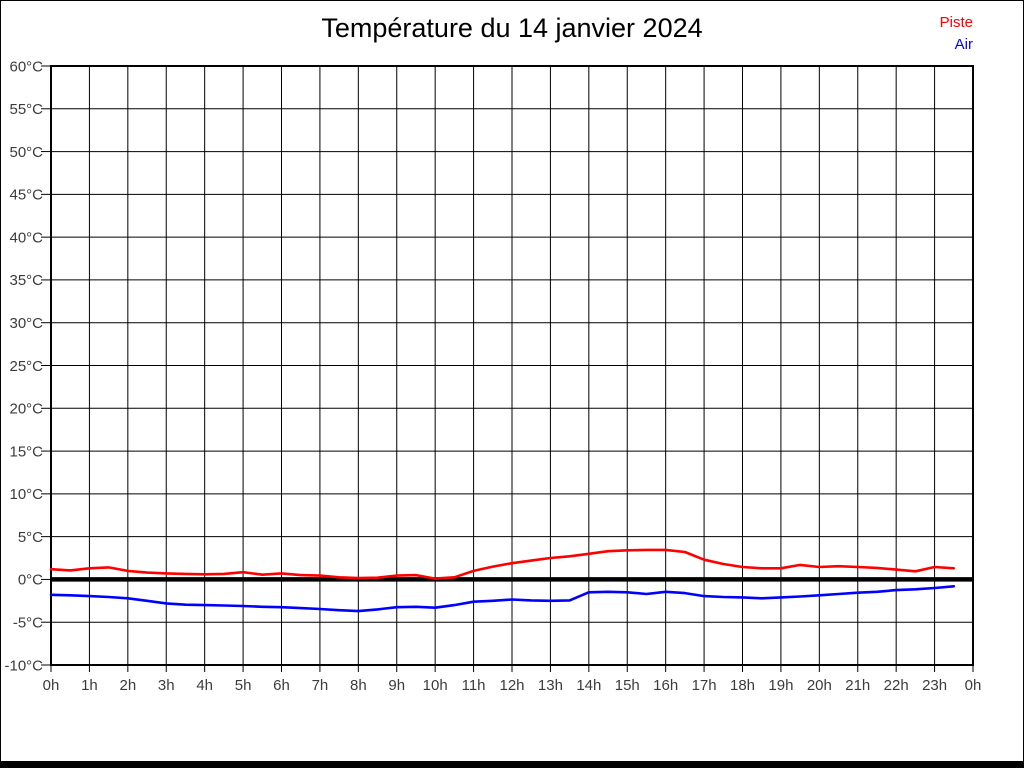 This screenshot has height=768, width=1024. I want to click on y-tick-label: 45°C, so click(26, 195).